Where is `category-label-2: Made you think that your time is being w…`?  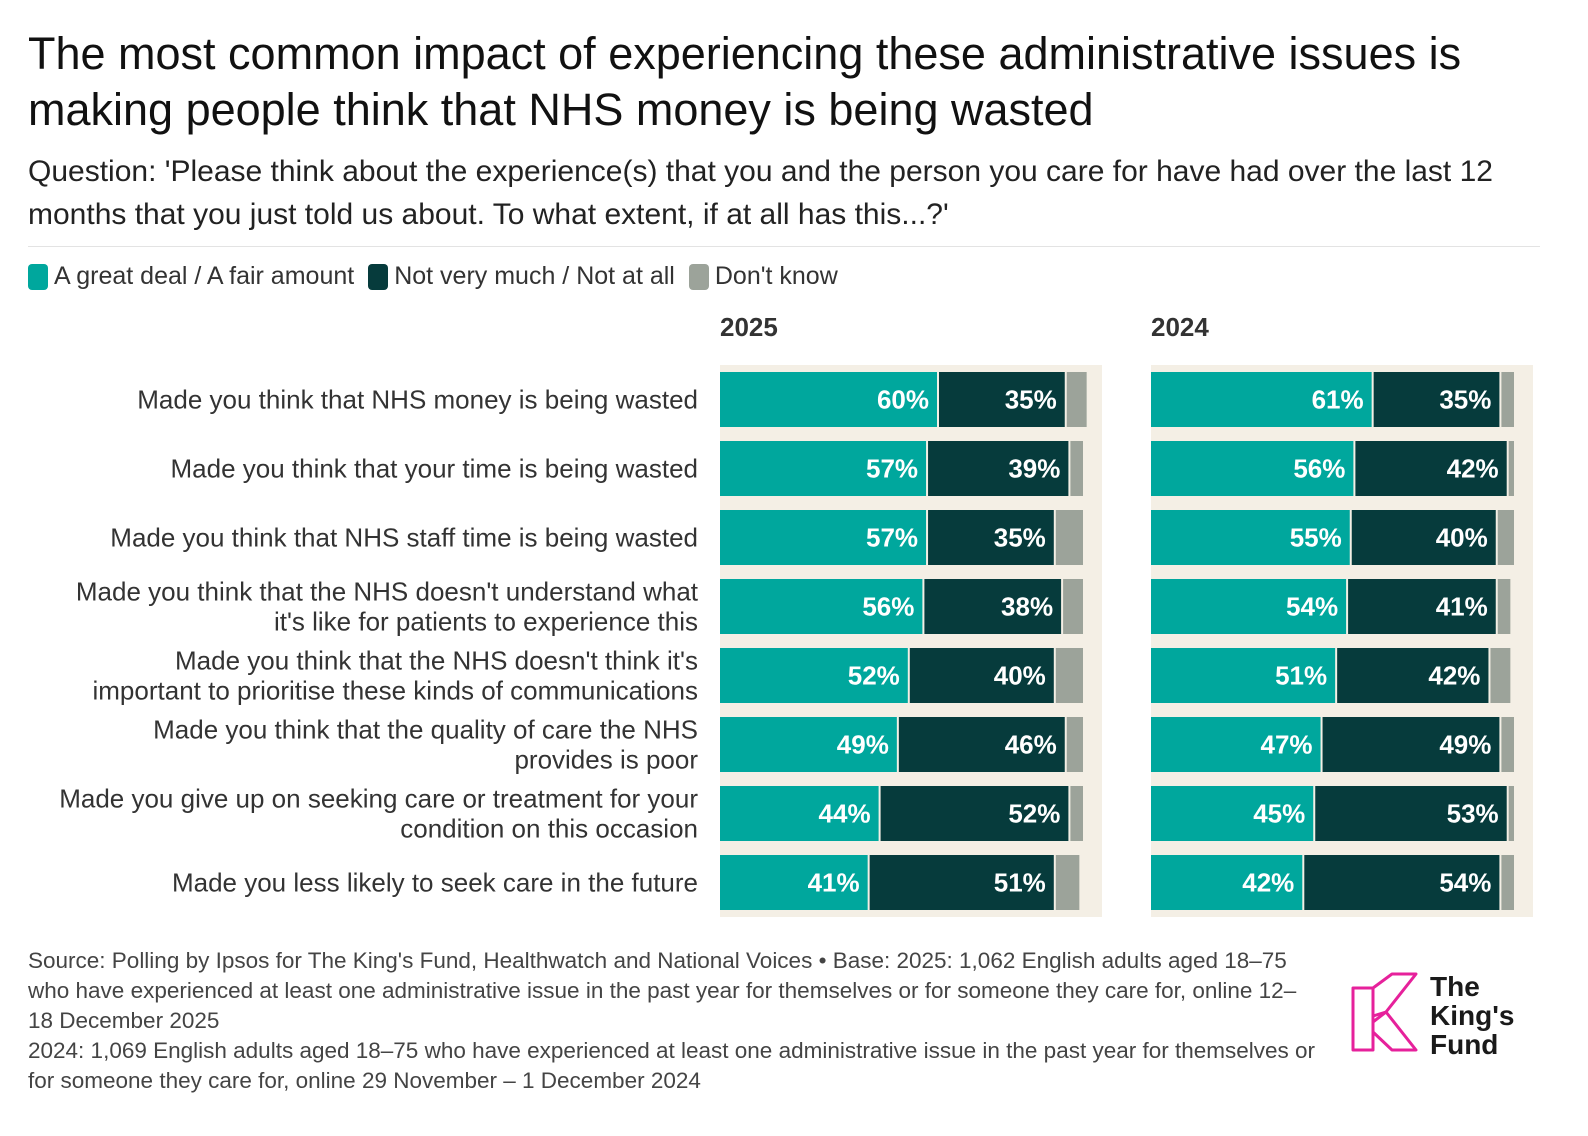 category-label-2: Made you think that your time is being w… is located at coordinates (434, 469).